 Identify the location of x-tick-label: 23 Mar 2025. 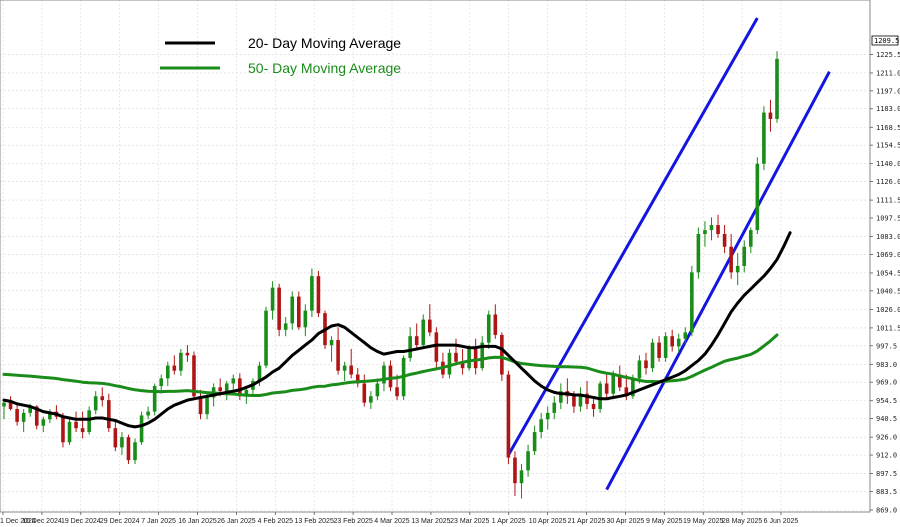
(469, 521).